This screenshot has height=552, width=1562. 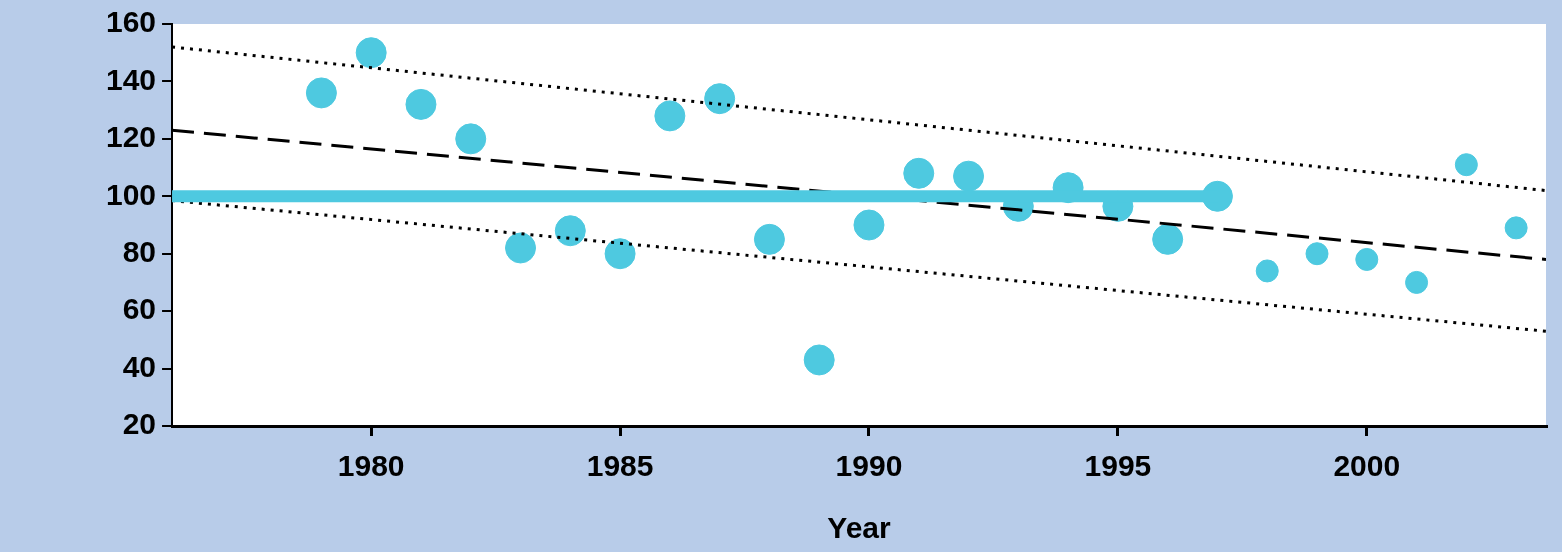 What do you see at coordinates (859, 528) in the screenshot?
I see `x-axis-title: Year` at bounding box center [859, 528].